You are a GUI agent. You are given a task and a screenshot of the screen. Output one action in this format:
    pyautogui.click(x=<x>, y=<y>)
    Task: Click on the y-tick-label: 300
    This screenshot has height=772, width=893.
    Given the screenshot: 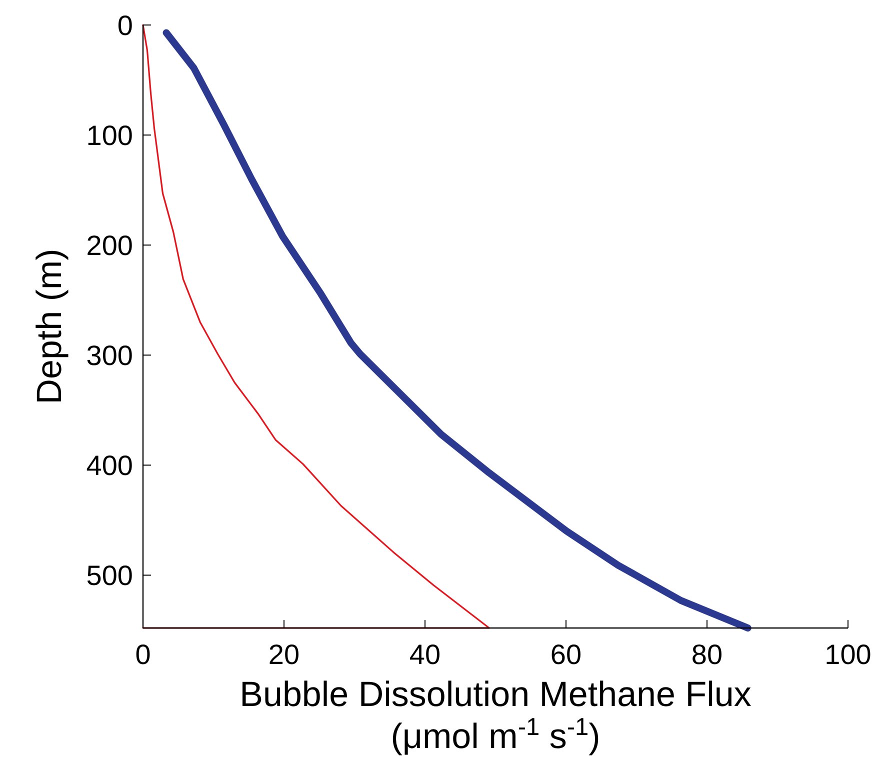 What is the action you would take?
    pyautogui.click(x=109, y=355)
    